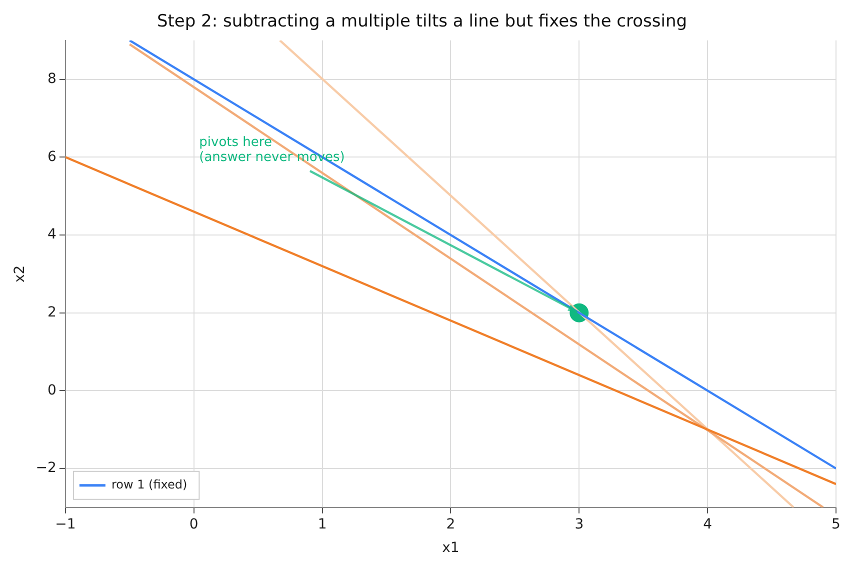  Describe the element at coordinates (579, 524) in the screenshot. I see `x-tick-label: 3` at that location.